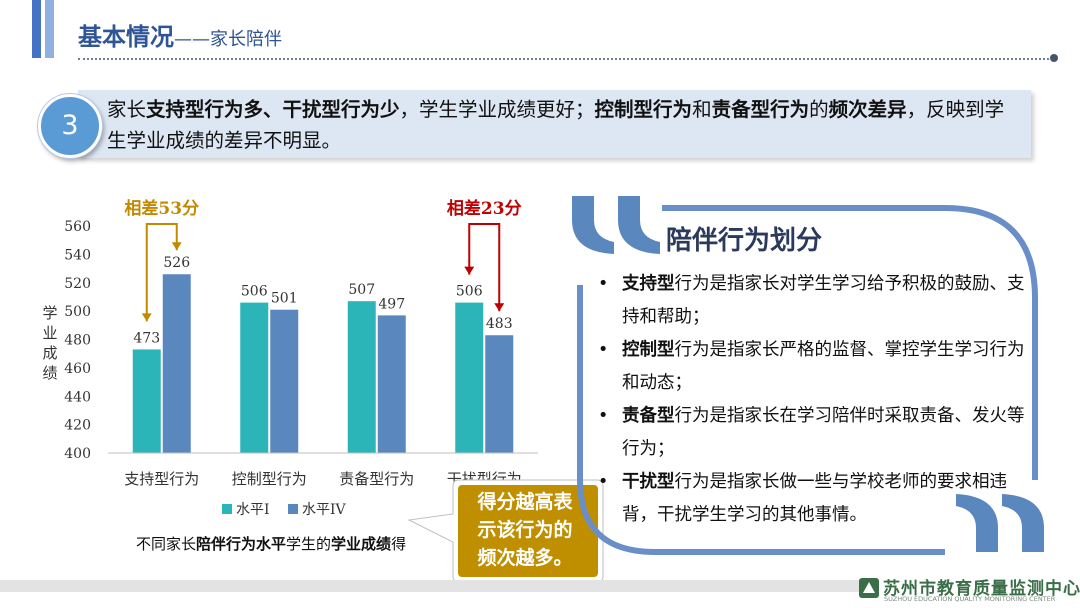  What do you see at coordinates (253, 510) in the screenshot?
I see `legend-label: 水平I` at bounding box center [253, 510].